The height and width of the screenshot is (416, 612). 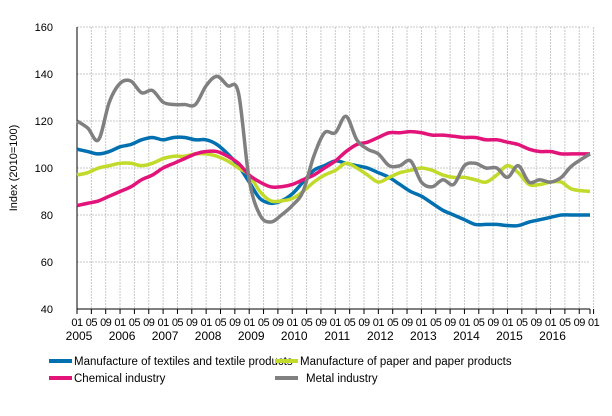 I want to click on legend-label: Metal industry, so click(x=342, y=379).